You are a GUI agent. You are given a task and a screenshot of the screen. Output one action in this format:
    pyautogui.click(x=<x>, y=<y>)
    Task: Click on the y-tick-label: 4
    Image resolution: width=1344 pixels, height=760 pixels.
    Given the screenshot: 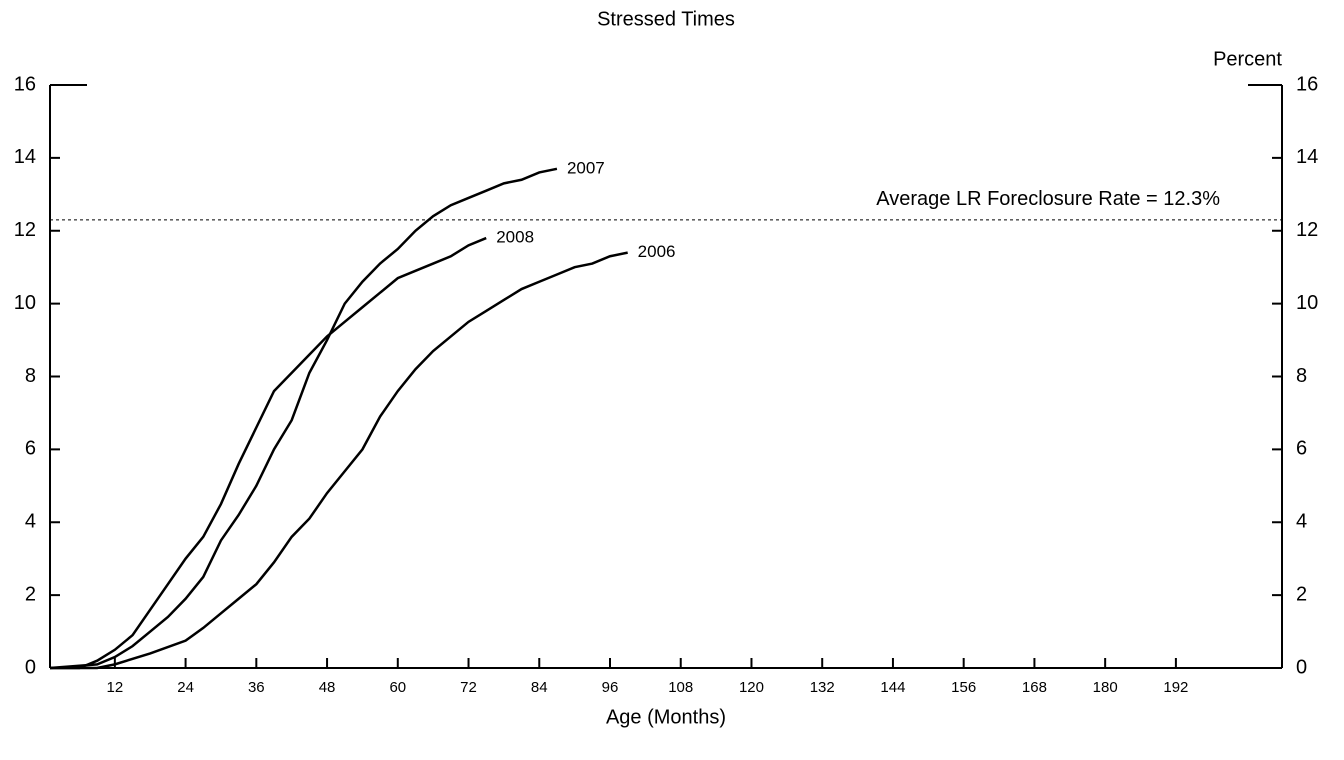 What is the action you would take?
    pyautogui.click(x=30, y=522)
    